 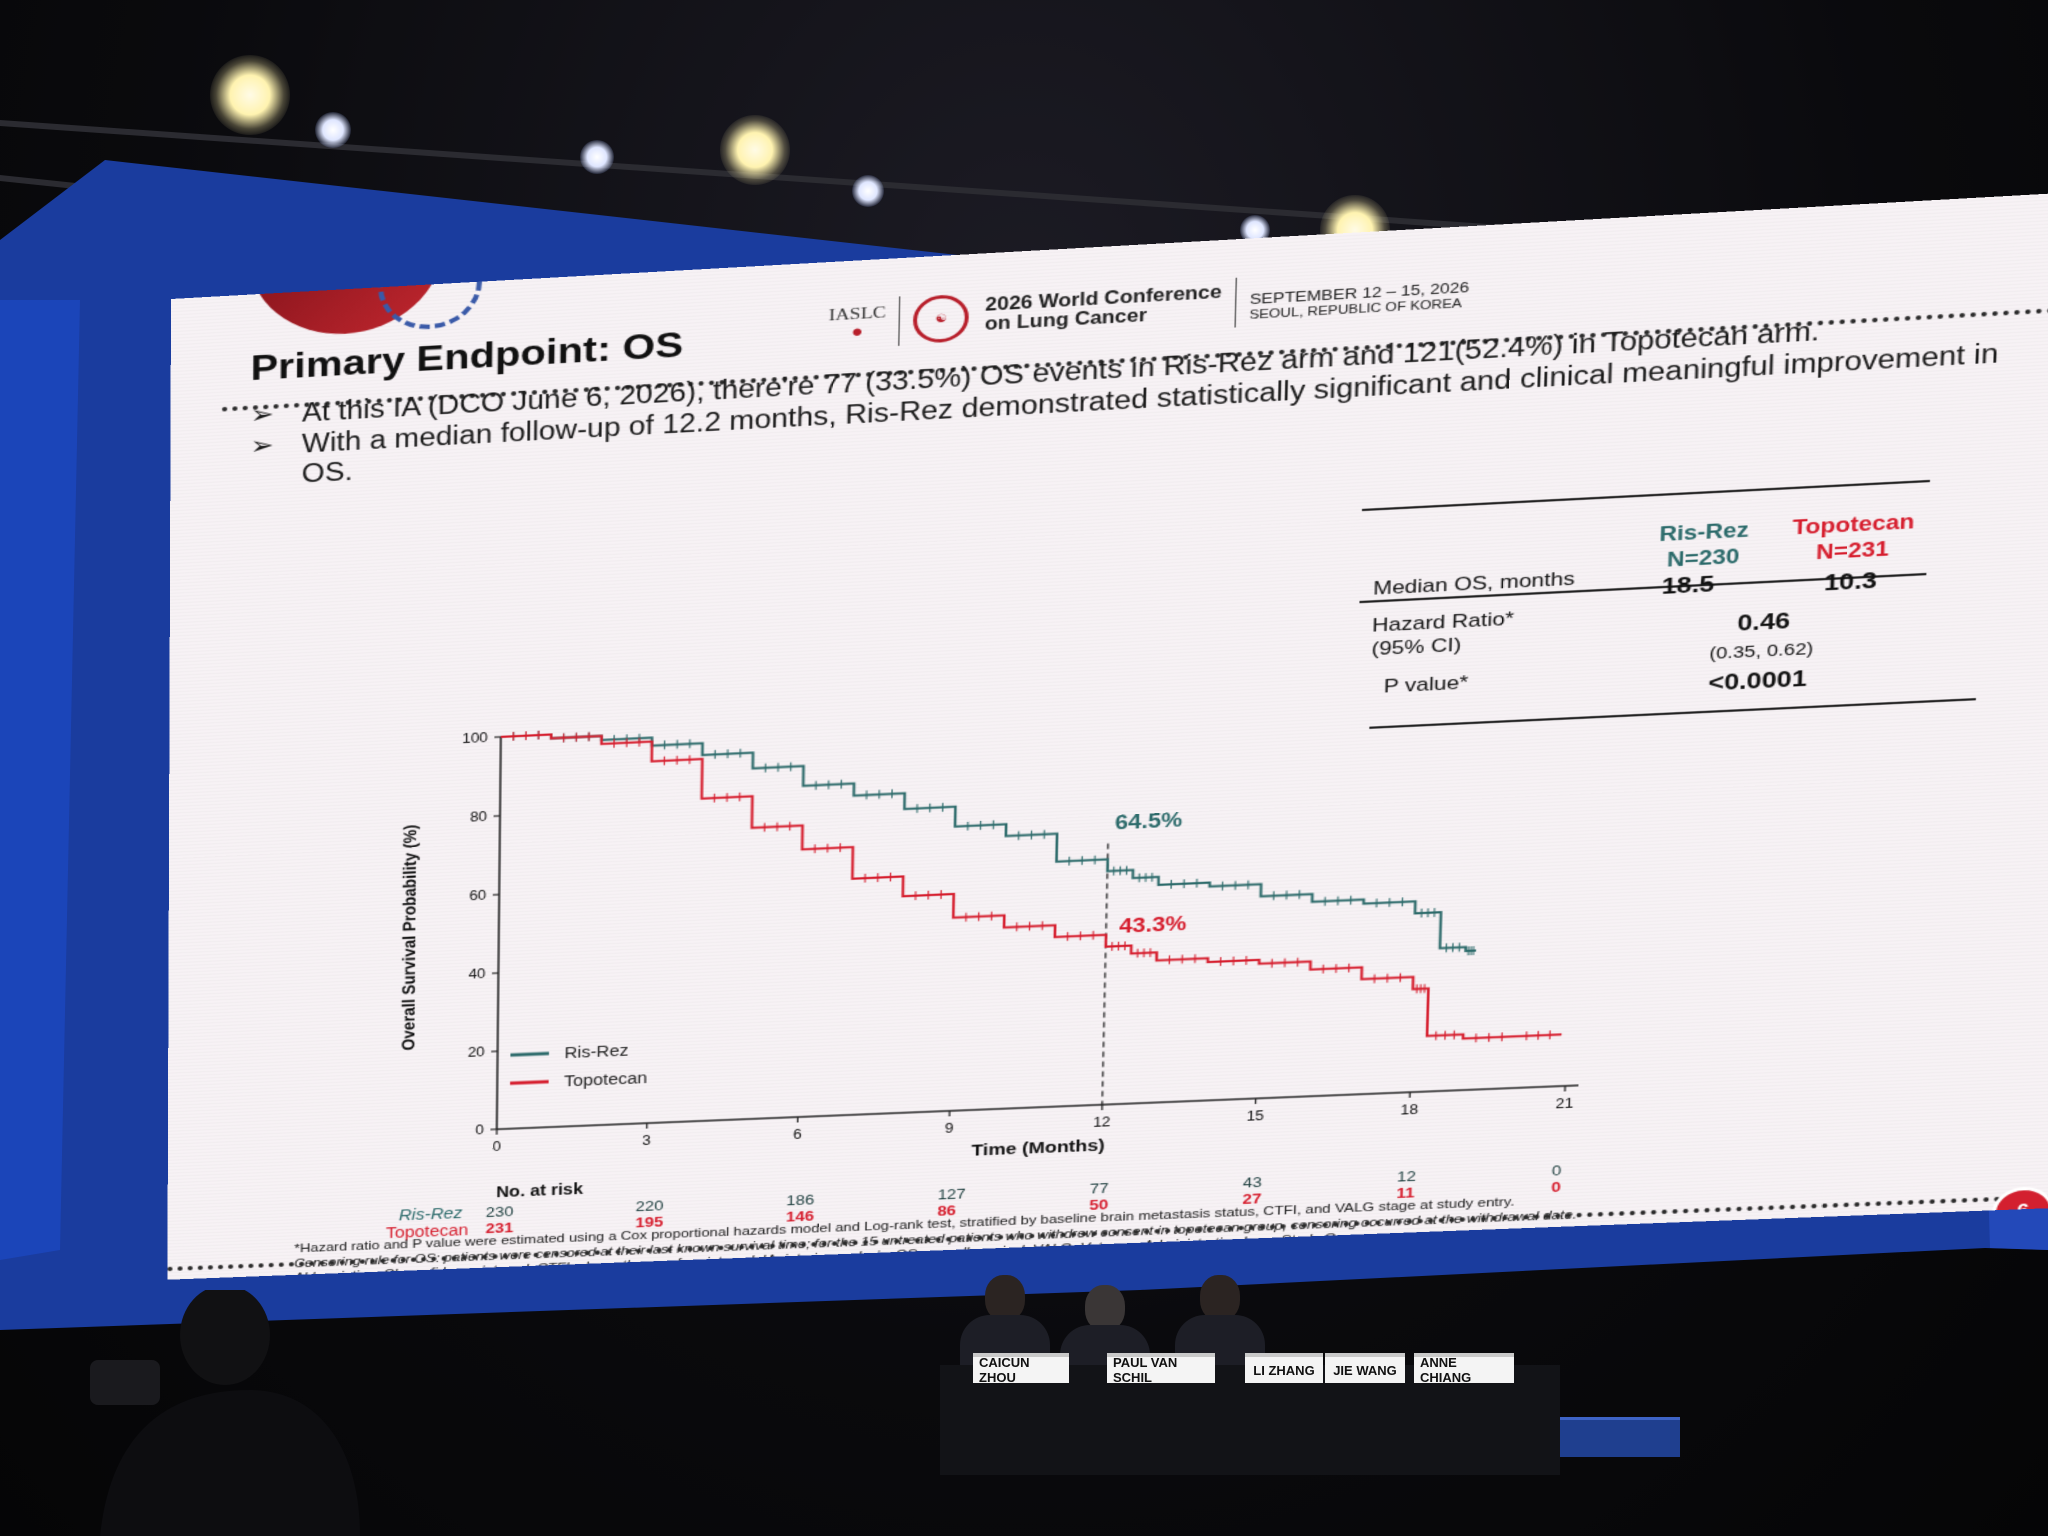 What do you see at coordinates (1161, 1369) in the screenshot?
I see `nameplate: PAUL VAN SCHIL` at bounding box center [1161, 1369].